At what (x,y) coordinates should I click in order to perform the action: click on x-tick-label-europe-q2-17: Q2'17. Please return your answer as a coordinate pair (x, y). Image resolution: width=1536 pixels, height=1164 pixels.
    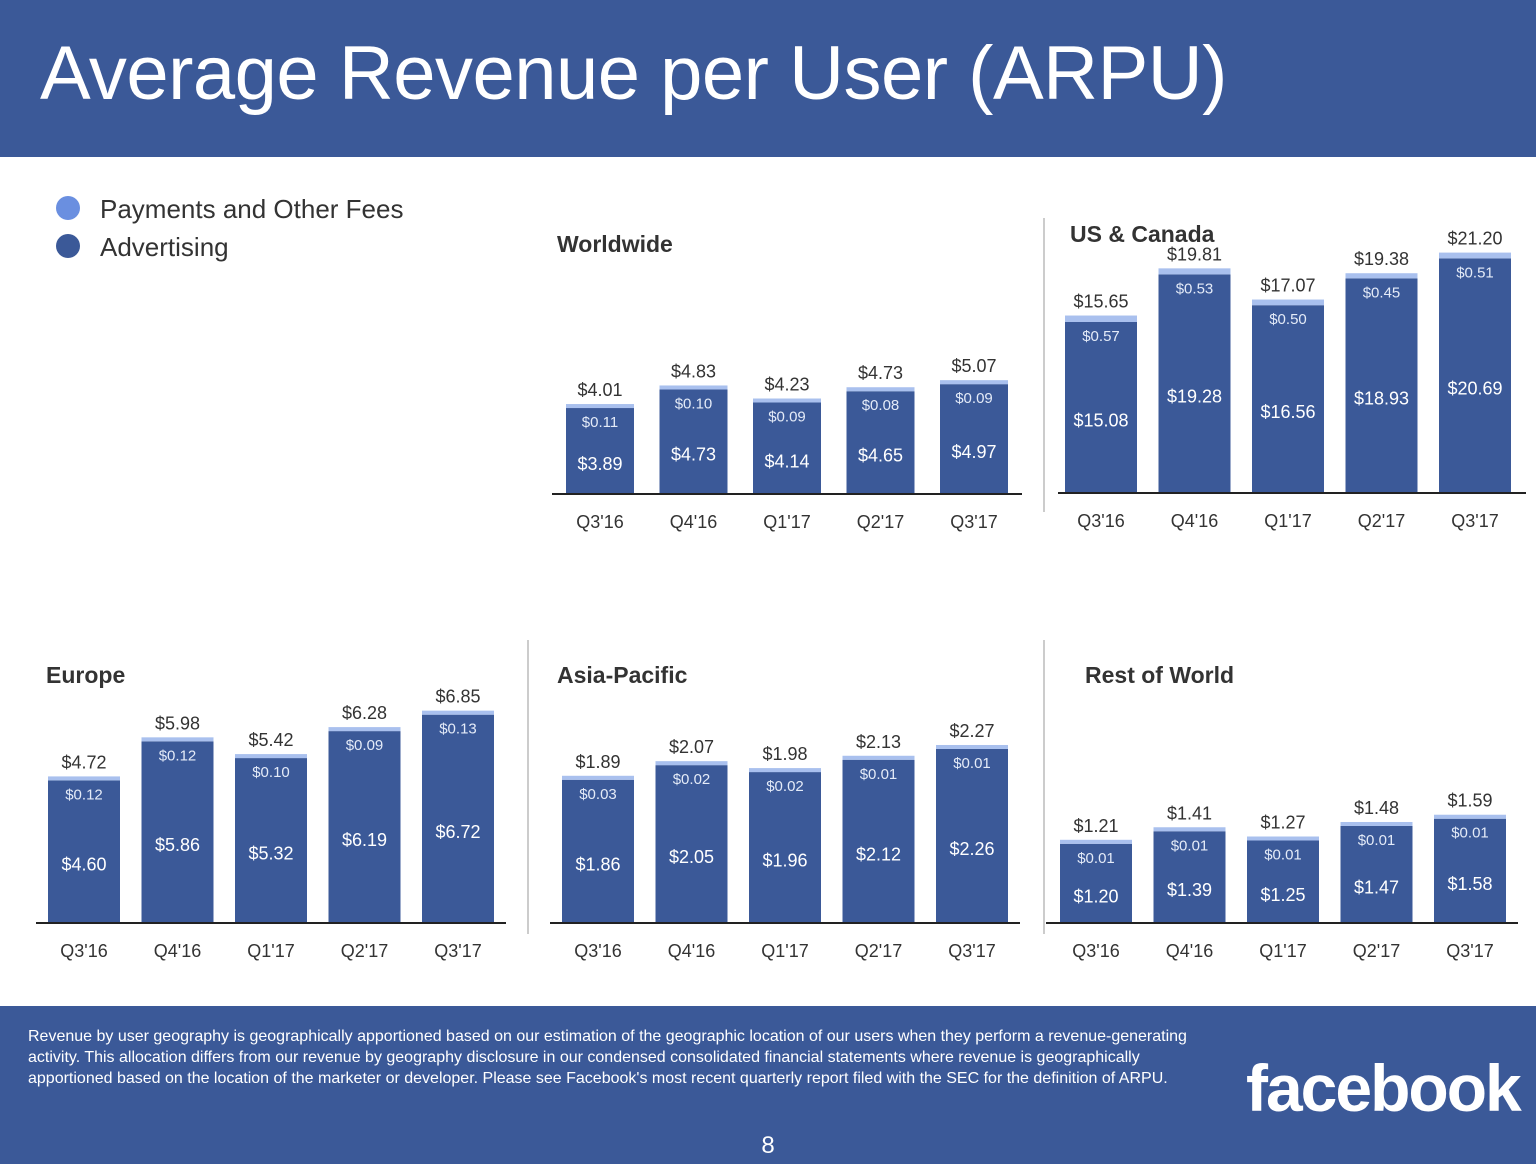
    Looking at the image, I should click on (364, 951).